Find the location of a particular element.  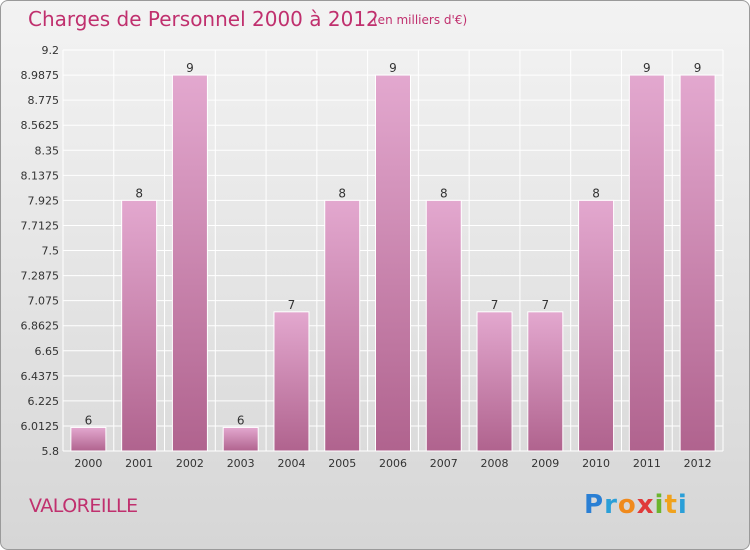

y-tick-label: 7.2875 is located at coordinates (40, 276).